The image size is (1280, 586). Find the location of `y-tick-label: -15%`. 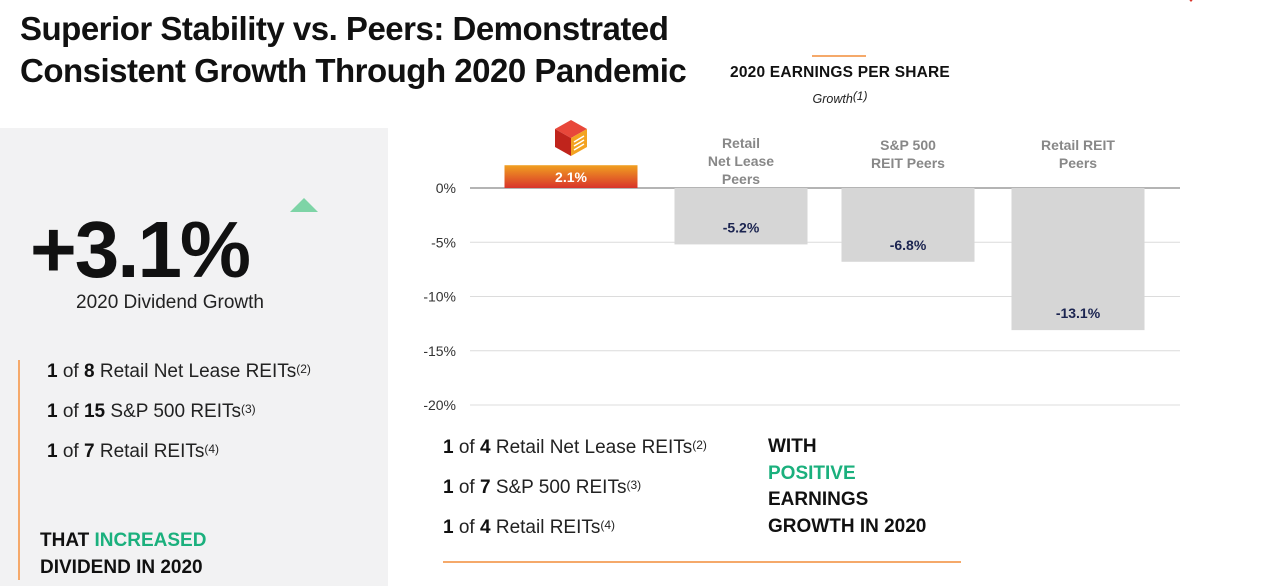

y-tick-label: -15% is located at coordinates (439, 351).